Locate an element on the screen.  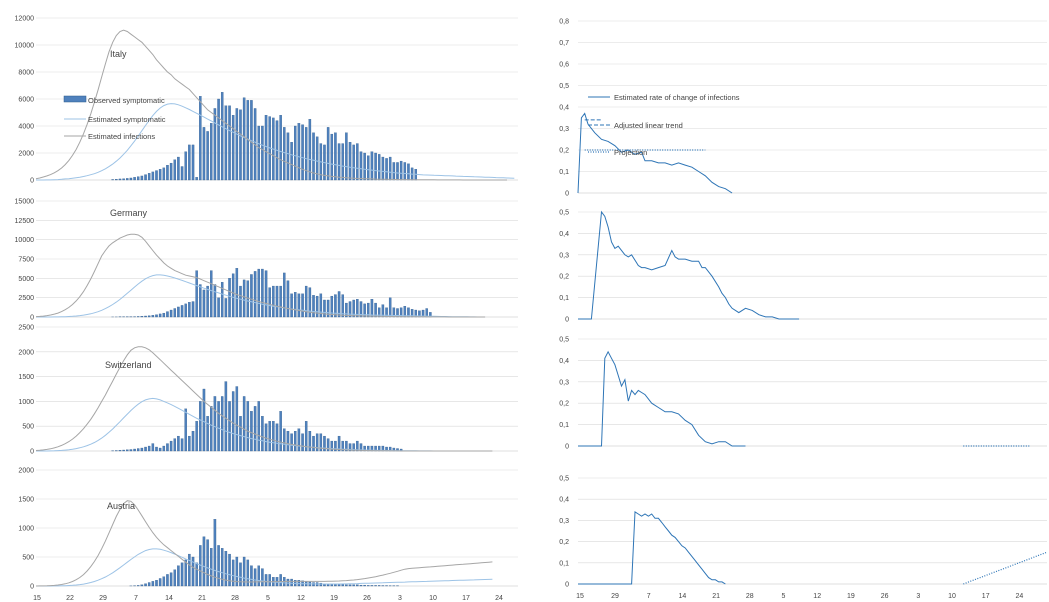
chart-title: Italy is located at coordinates (118, 54).